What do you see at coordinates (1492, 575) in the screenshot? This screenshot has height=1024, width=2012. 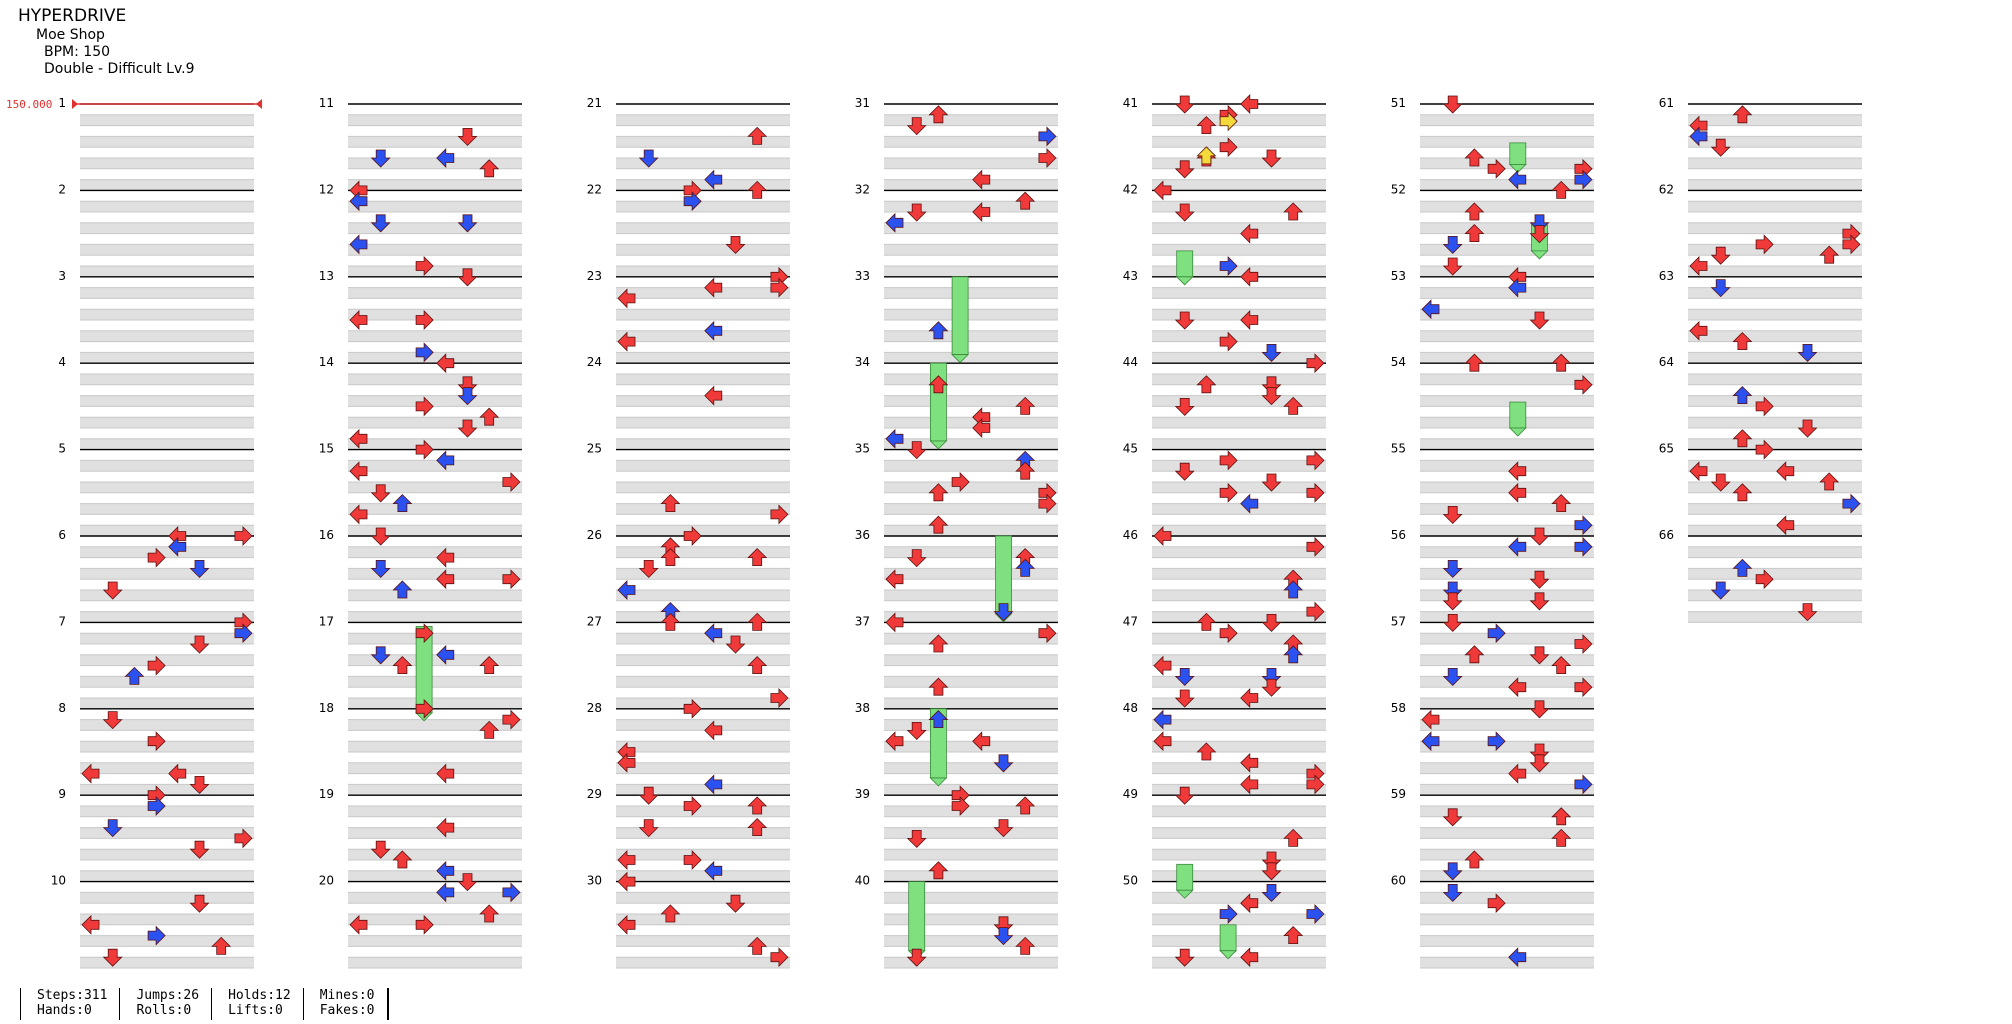 I see `measure-56: 56` at bounding box center [1492, 575].